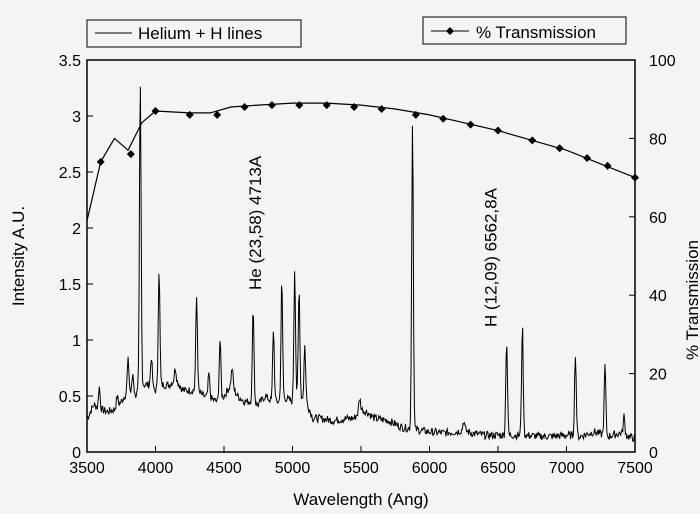  I want to click on x-tick-label: 7500, so click(635, 468).